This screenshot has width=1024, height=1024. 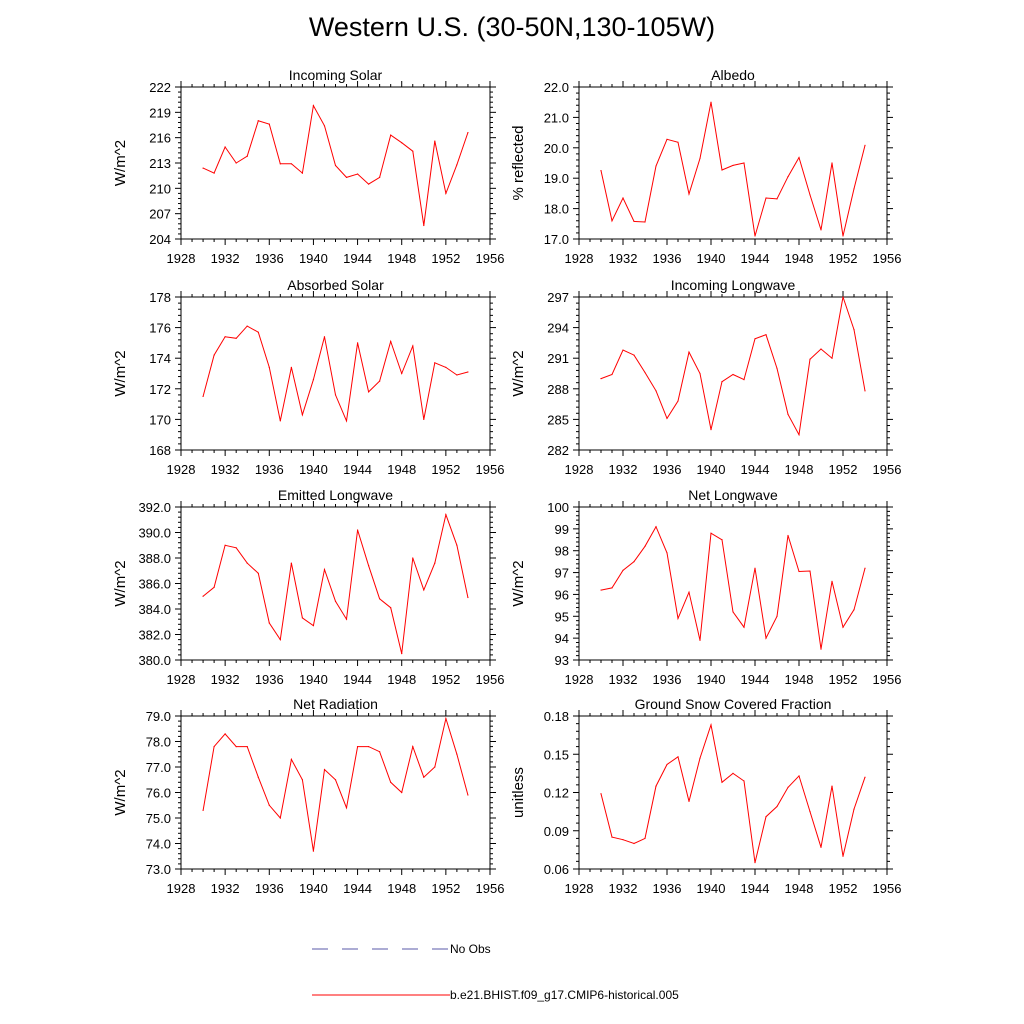 I want to click on panel-title: Absorbed Solar, so click(x=335, y=285).